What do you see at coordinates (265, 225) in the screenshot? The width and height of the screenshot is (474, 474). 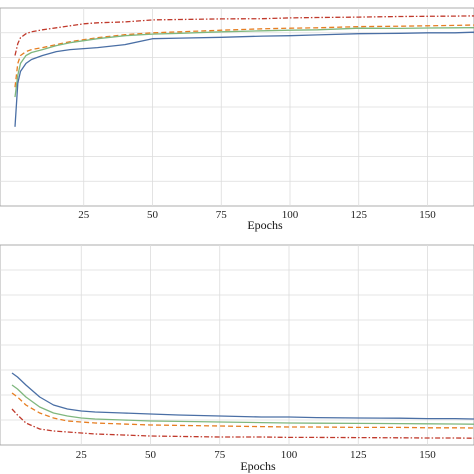 I see `top-x-axis-label: Epochs` at bounding box center [265, 225].